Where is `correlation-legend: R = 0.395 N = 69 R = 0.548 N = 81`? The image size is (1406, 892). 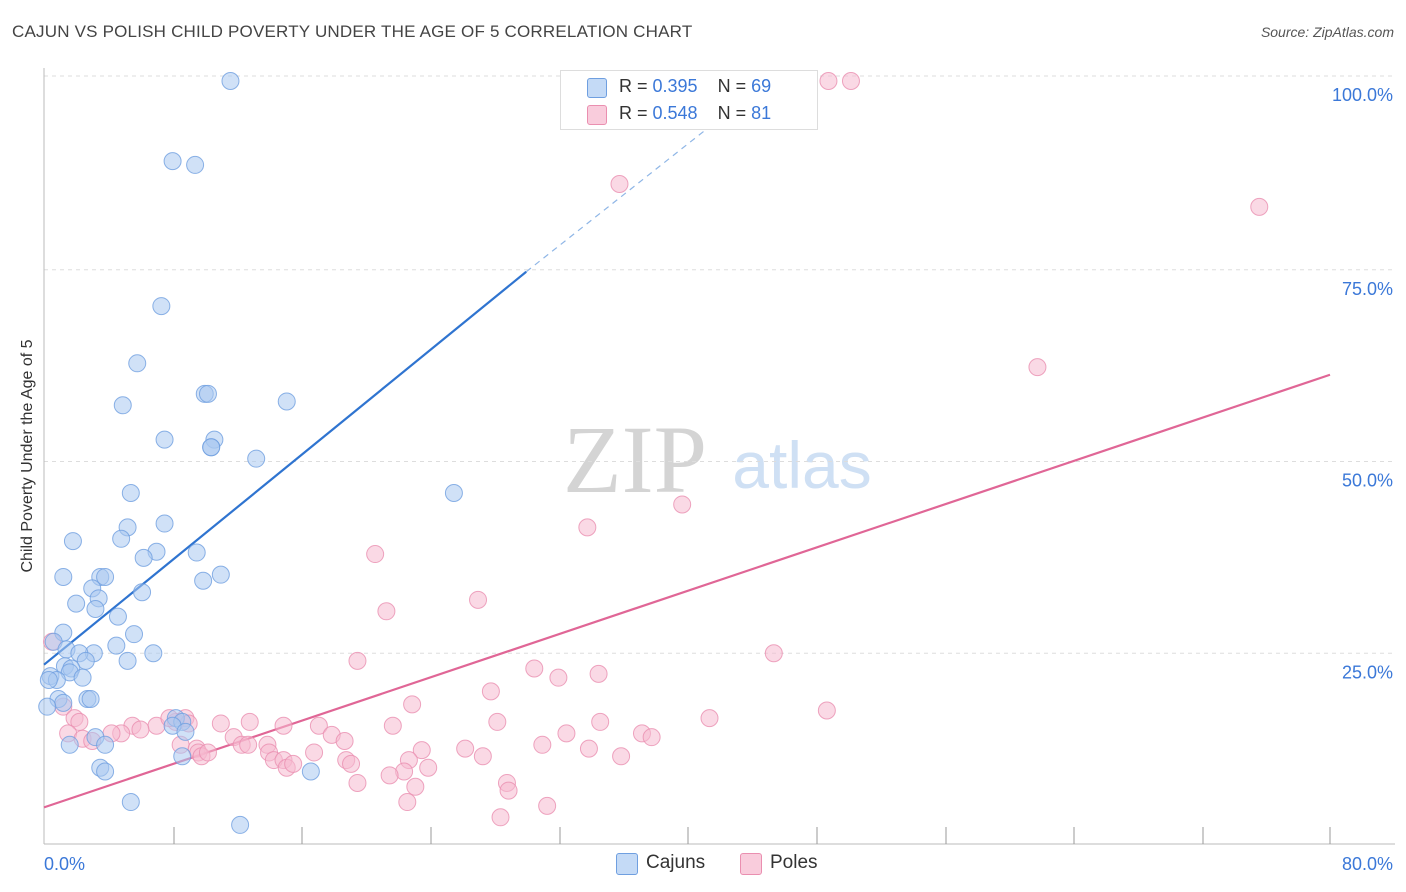 correlation-legend: R = 0.395 N = 69 R = 0.548 N = 81 is located at coordinates (689, 100).